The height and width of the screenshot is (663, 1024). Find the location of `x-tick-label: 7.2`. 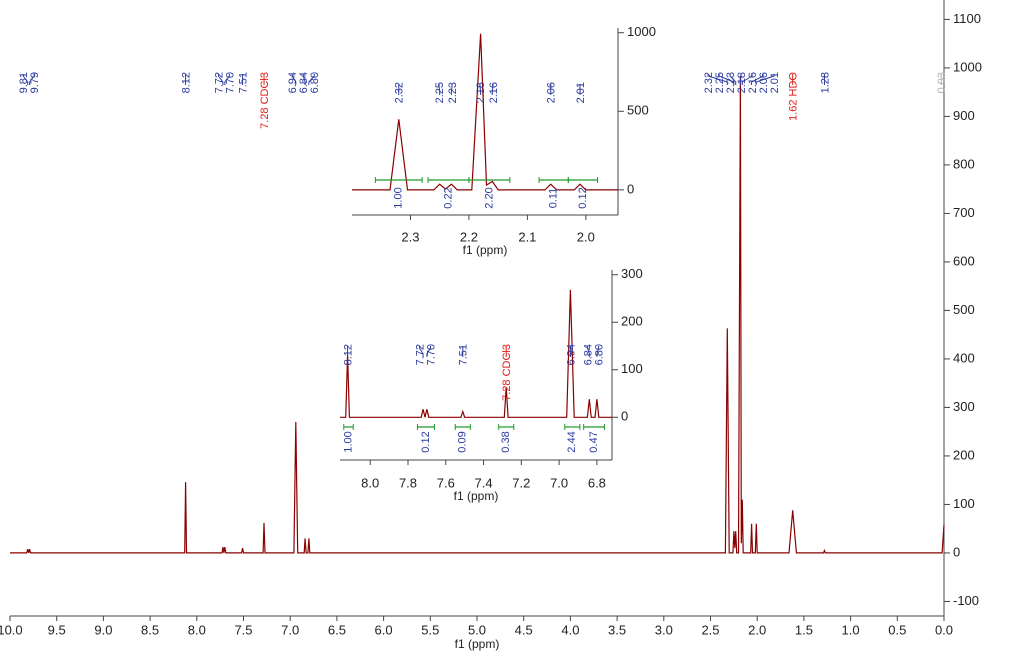

x-tick-label: 7.2 is located at coordinates (521, 482).